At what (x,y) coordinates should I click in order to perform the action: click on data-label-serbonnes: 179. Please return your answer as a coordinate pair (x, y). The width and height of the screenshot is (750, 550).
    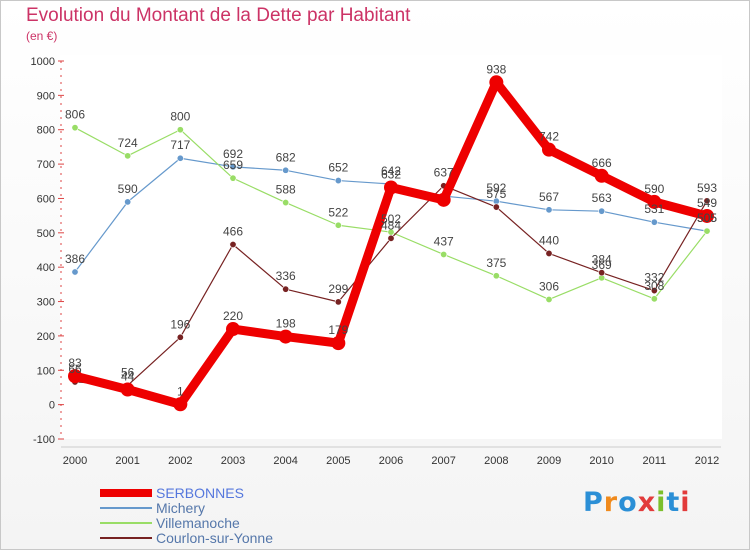
    Looking at the image, I should click on (338, 330).